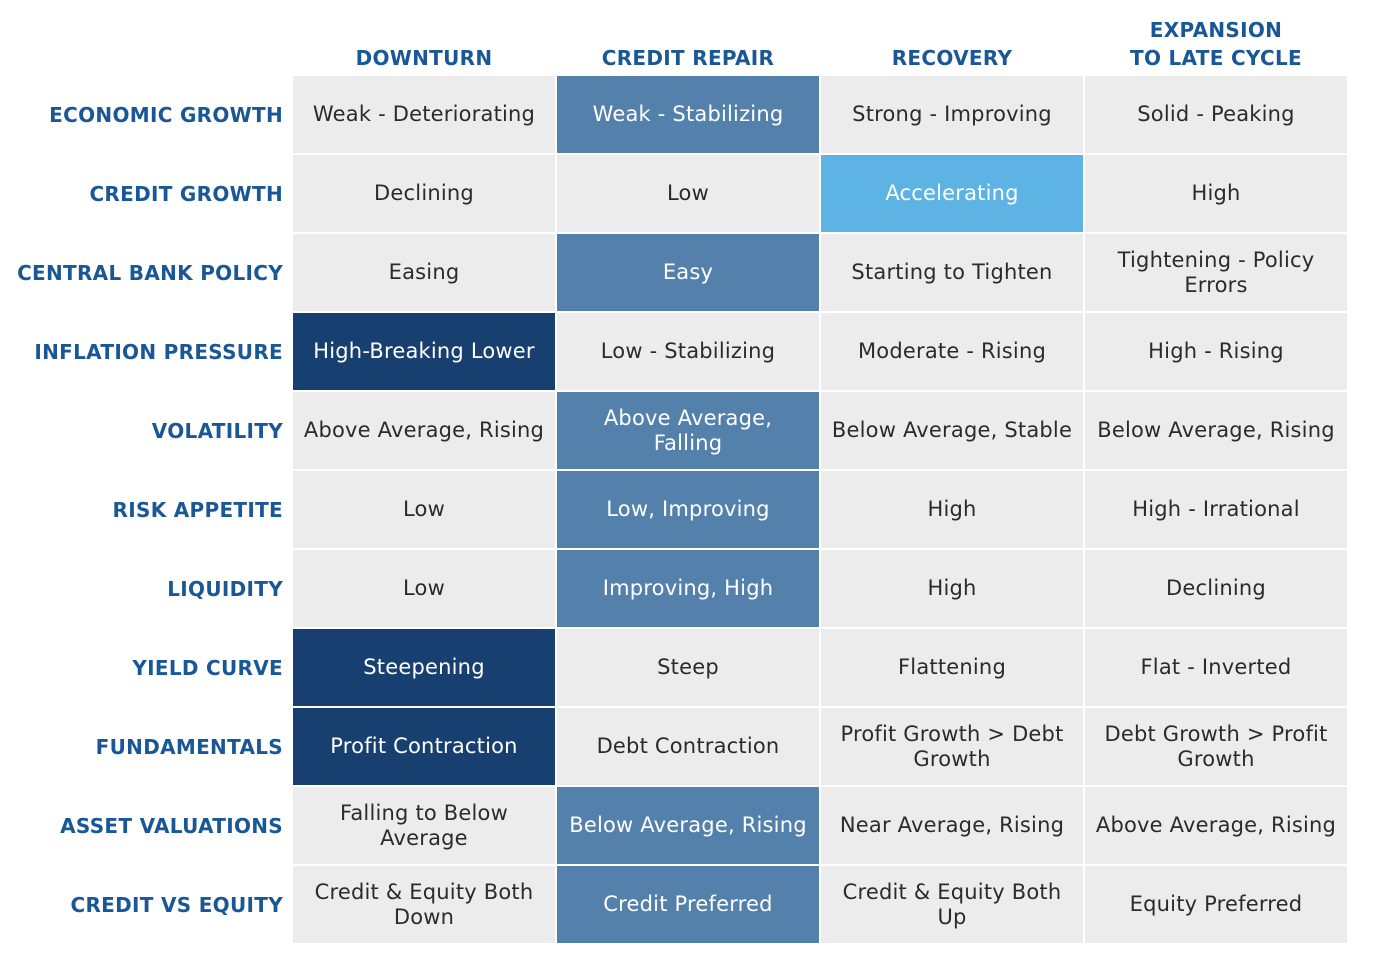 The height and width of the screenshot is (980, 1392). Describe the element at coordinates (688, 272) in the screenshot. I see `table-cell: Easy` at that location.